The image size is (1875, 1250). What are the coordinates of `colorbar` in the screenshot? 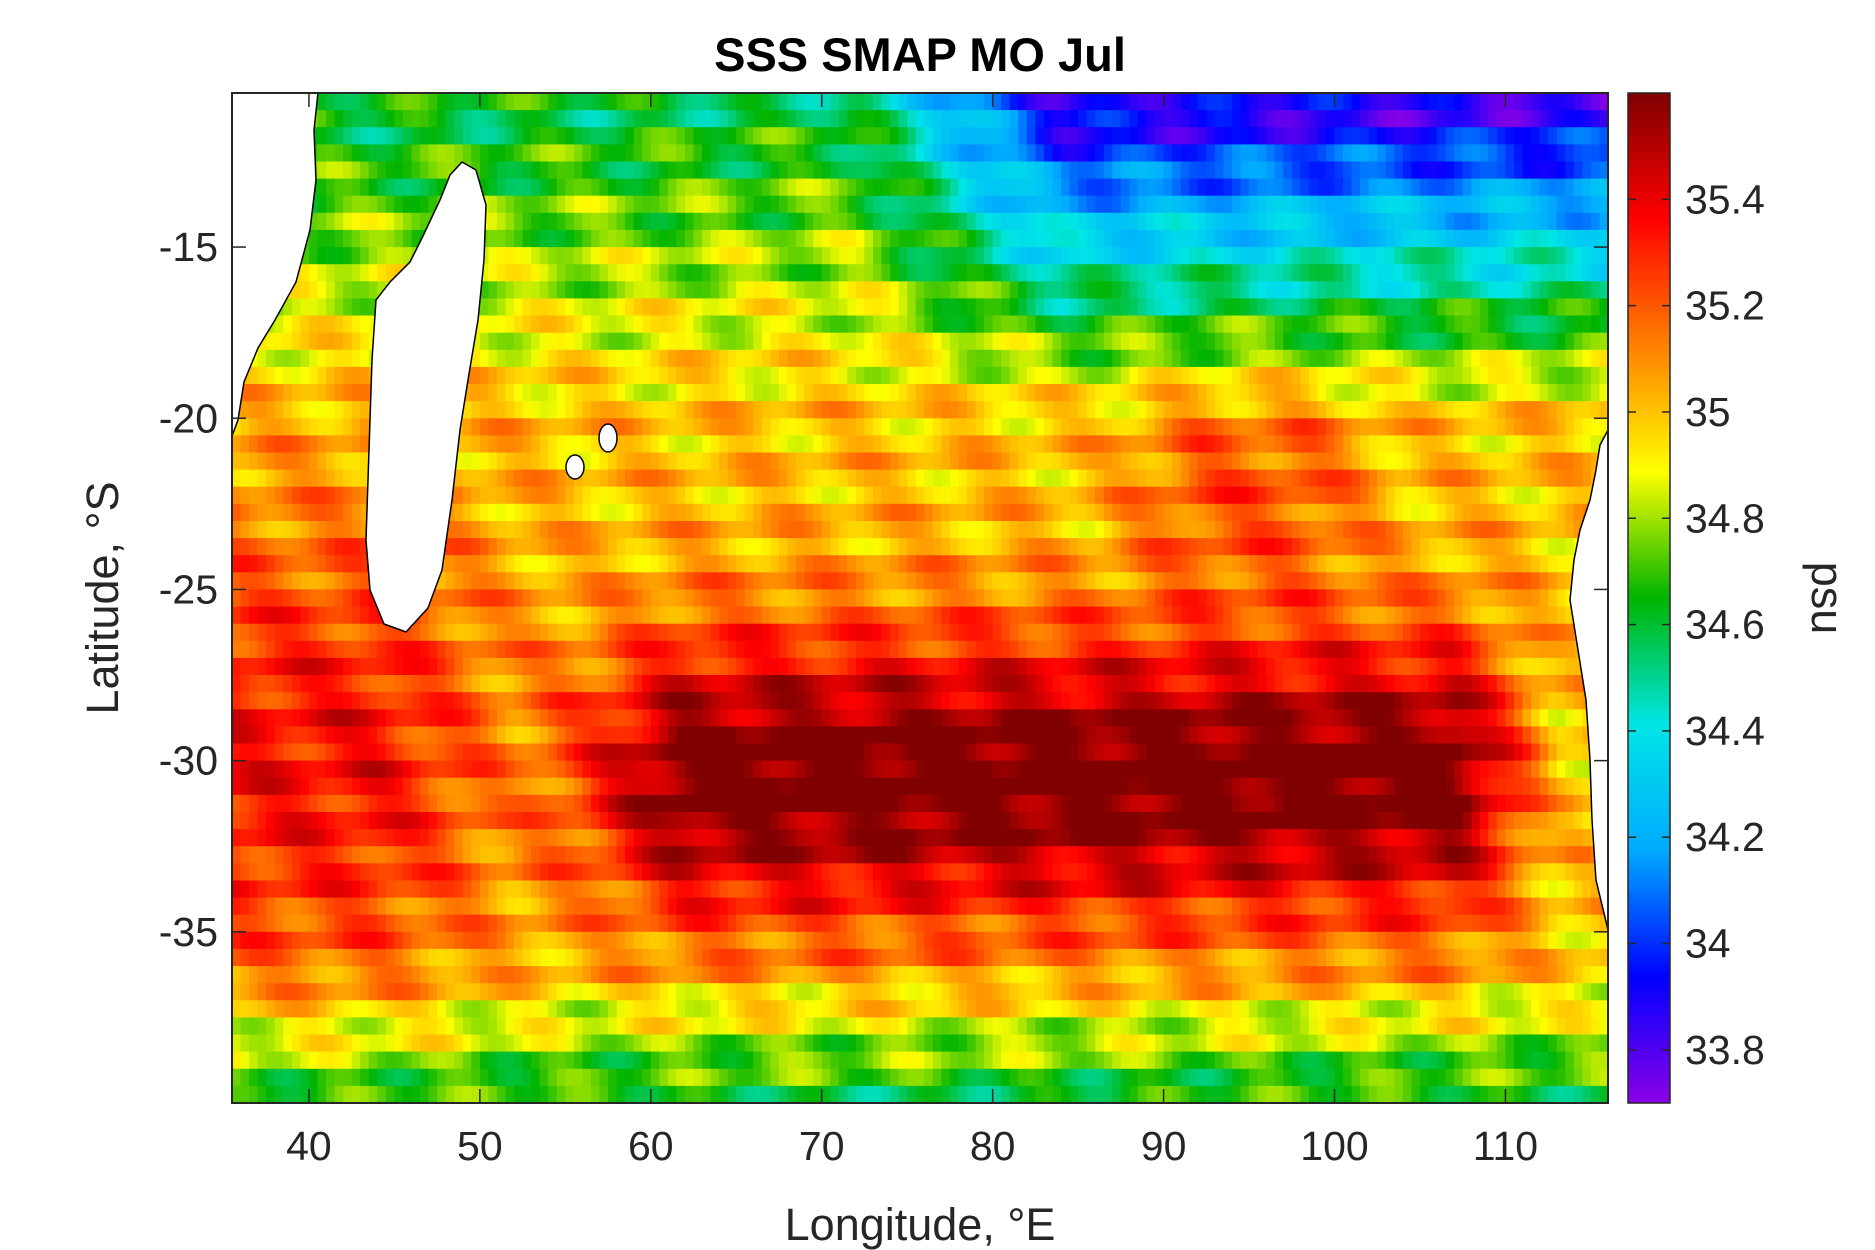 It's located at (1649, 598).